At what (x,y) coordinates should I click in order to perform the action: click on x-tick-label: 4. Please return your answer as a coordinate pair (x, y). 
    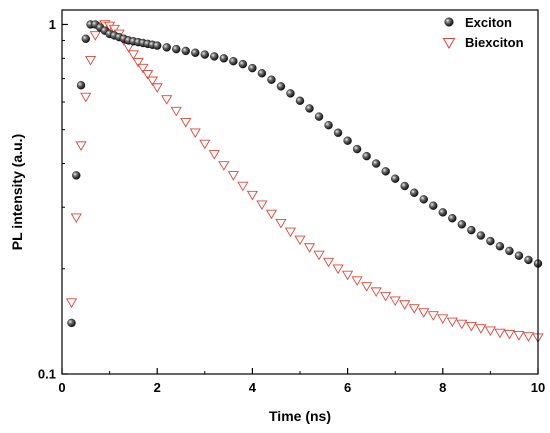
    Looking at the image, I should click on (253, 387).